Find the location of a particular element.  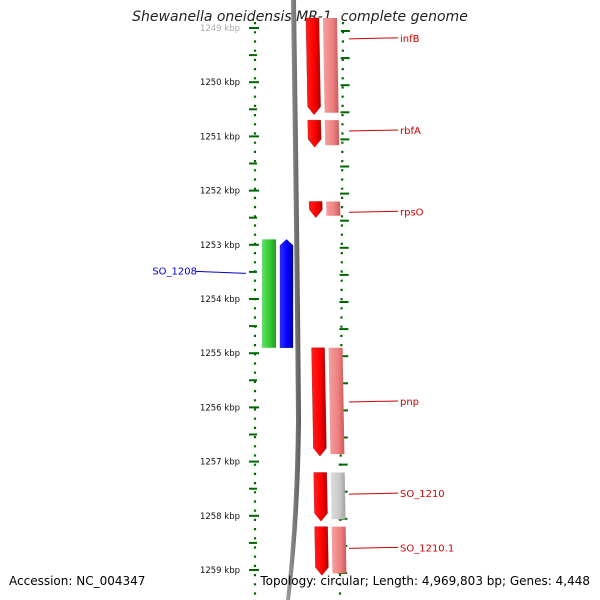

genome-backbone is located at coordinates (293, 300).